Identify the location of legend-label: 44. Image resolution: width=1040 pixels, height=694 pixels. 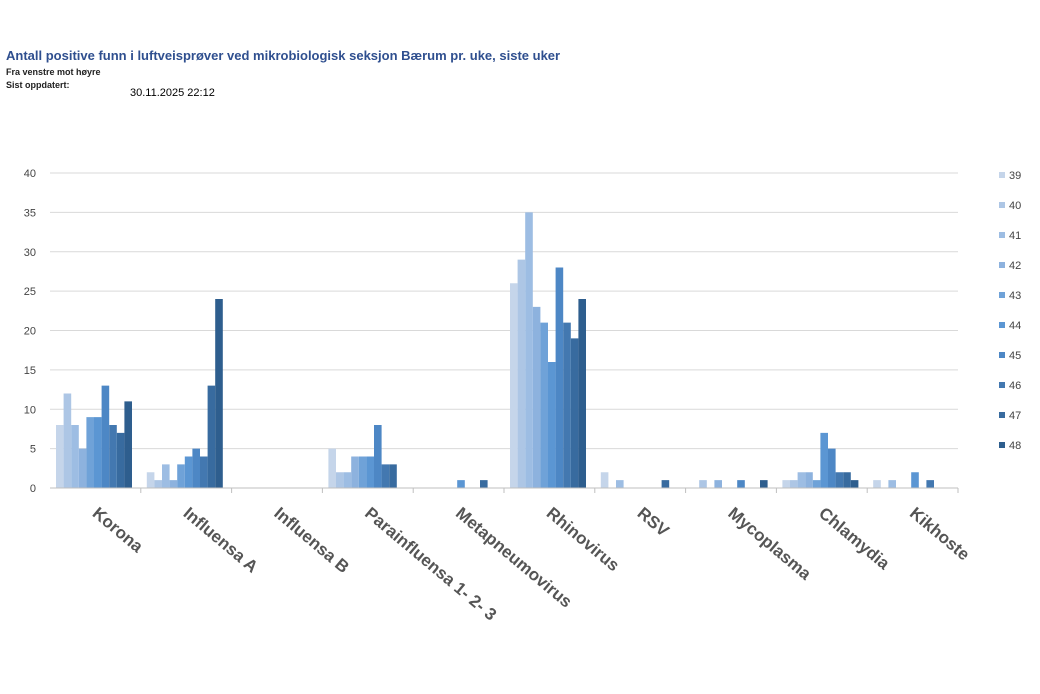
(1015, 326).